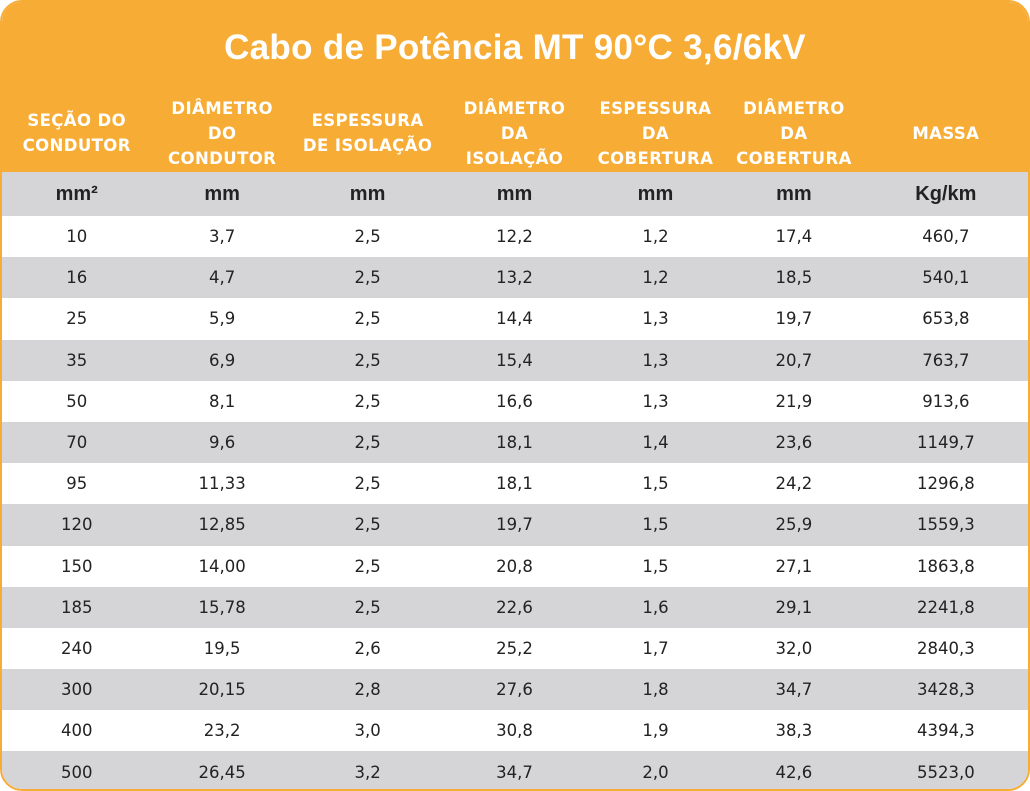  Describe the element at coordinates (655, 731) in the screenshot. I see `table-cell: 1,9` at that location.